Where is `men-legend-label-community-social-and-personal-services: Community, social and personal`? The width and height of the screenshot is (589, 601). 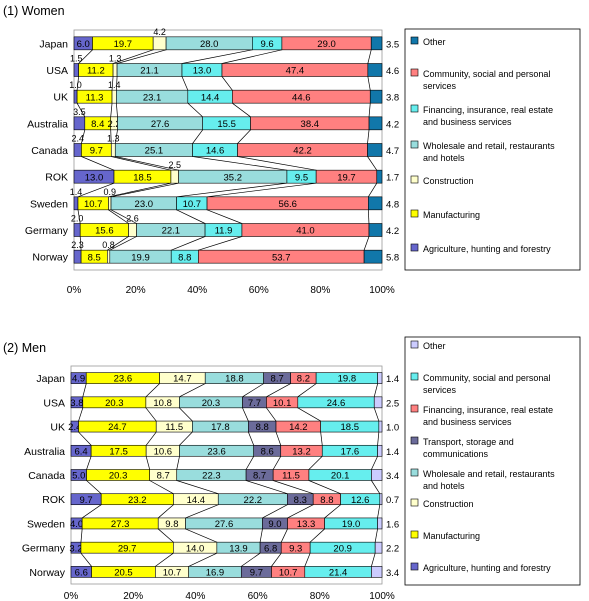
men-legend-label-community-social-and-personal-services: Community, social and personal is located at coordinates (486, 378).